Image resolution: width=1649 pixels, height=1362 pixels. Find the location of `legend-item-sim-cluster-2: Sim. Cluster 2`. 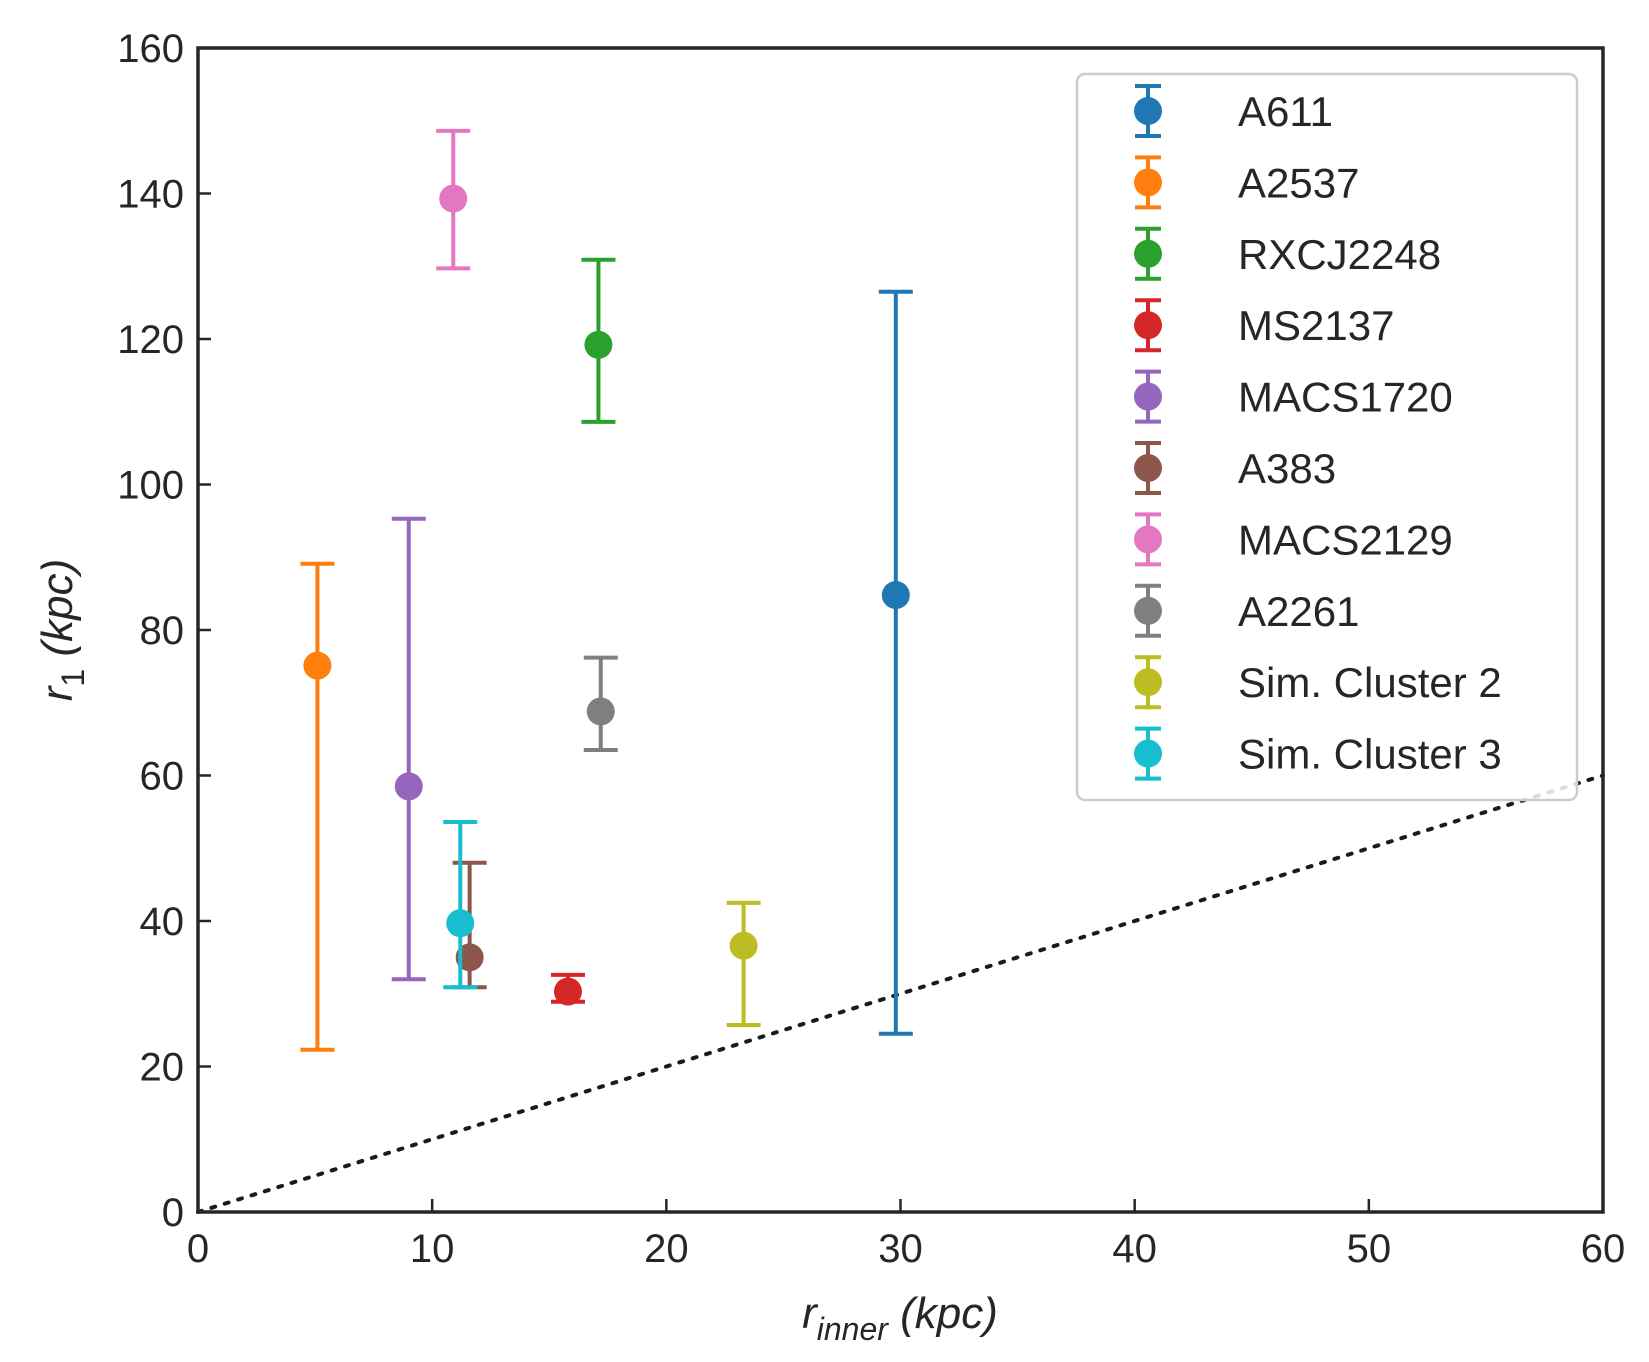

legend-item-sim-cluster-2: Sim. Cluster 2 is located at coordinates (1318, 682).